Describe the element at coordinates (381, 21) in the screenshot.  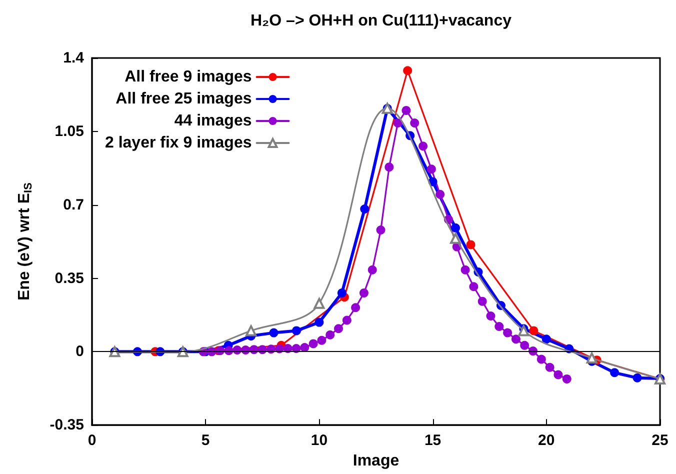
I see `chart-title: H₂O –> OH+H on Cu(111)+vacancy` at that location.